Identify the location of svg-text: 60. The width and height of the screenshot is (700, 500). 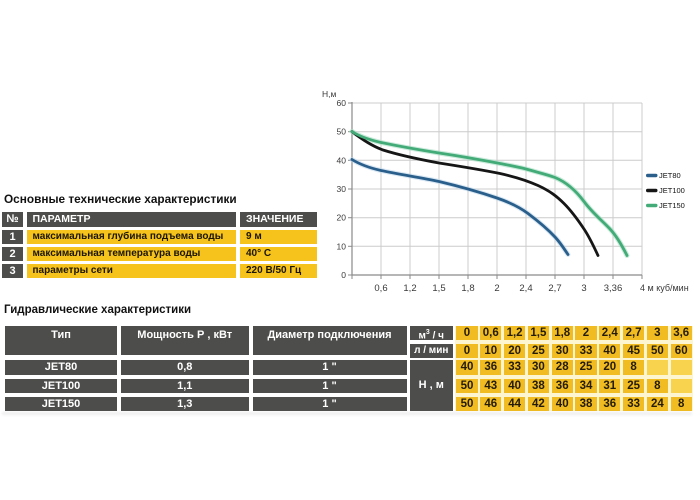
(342, 103).